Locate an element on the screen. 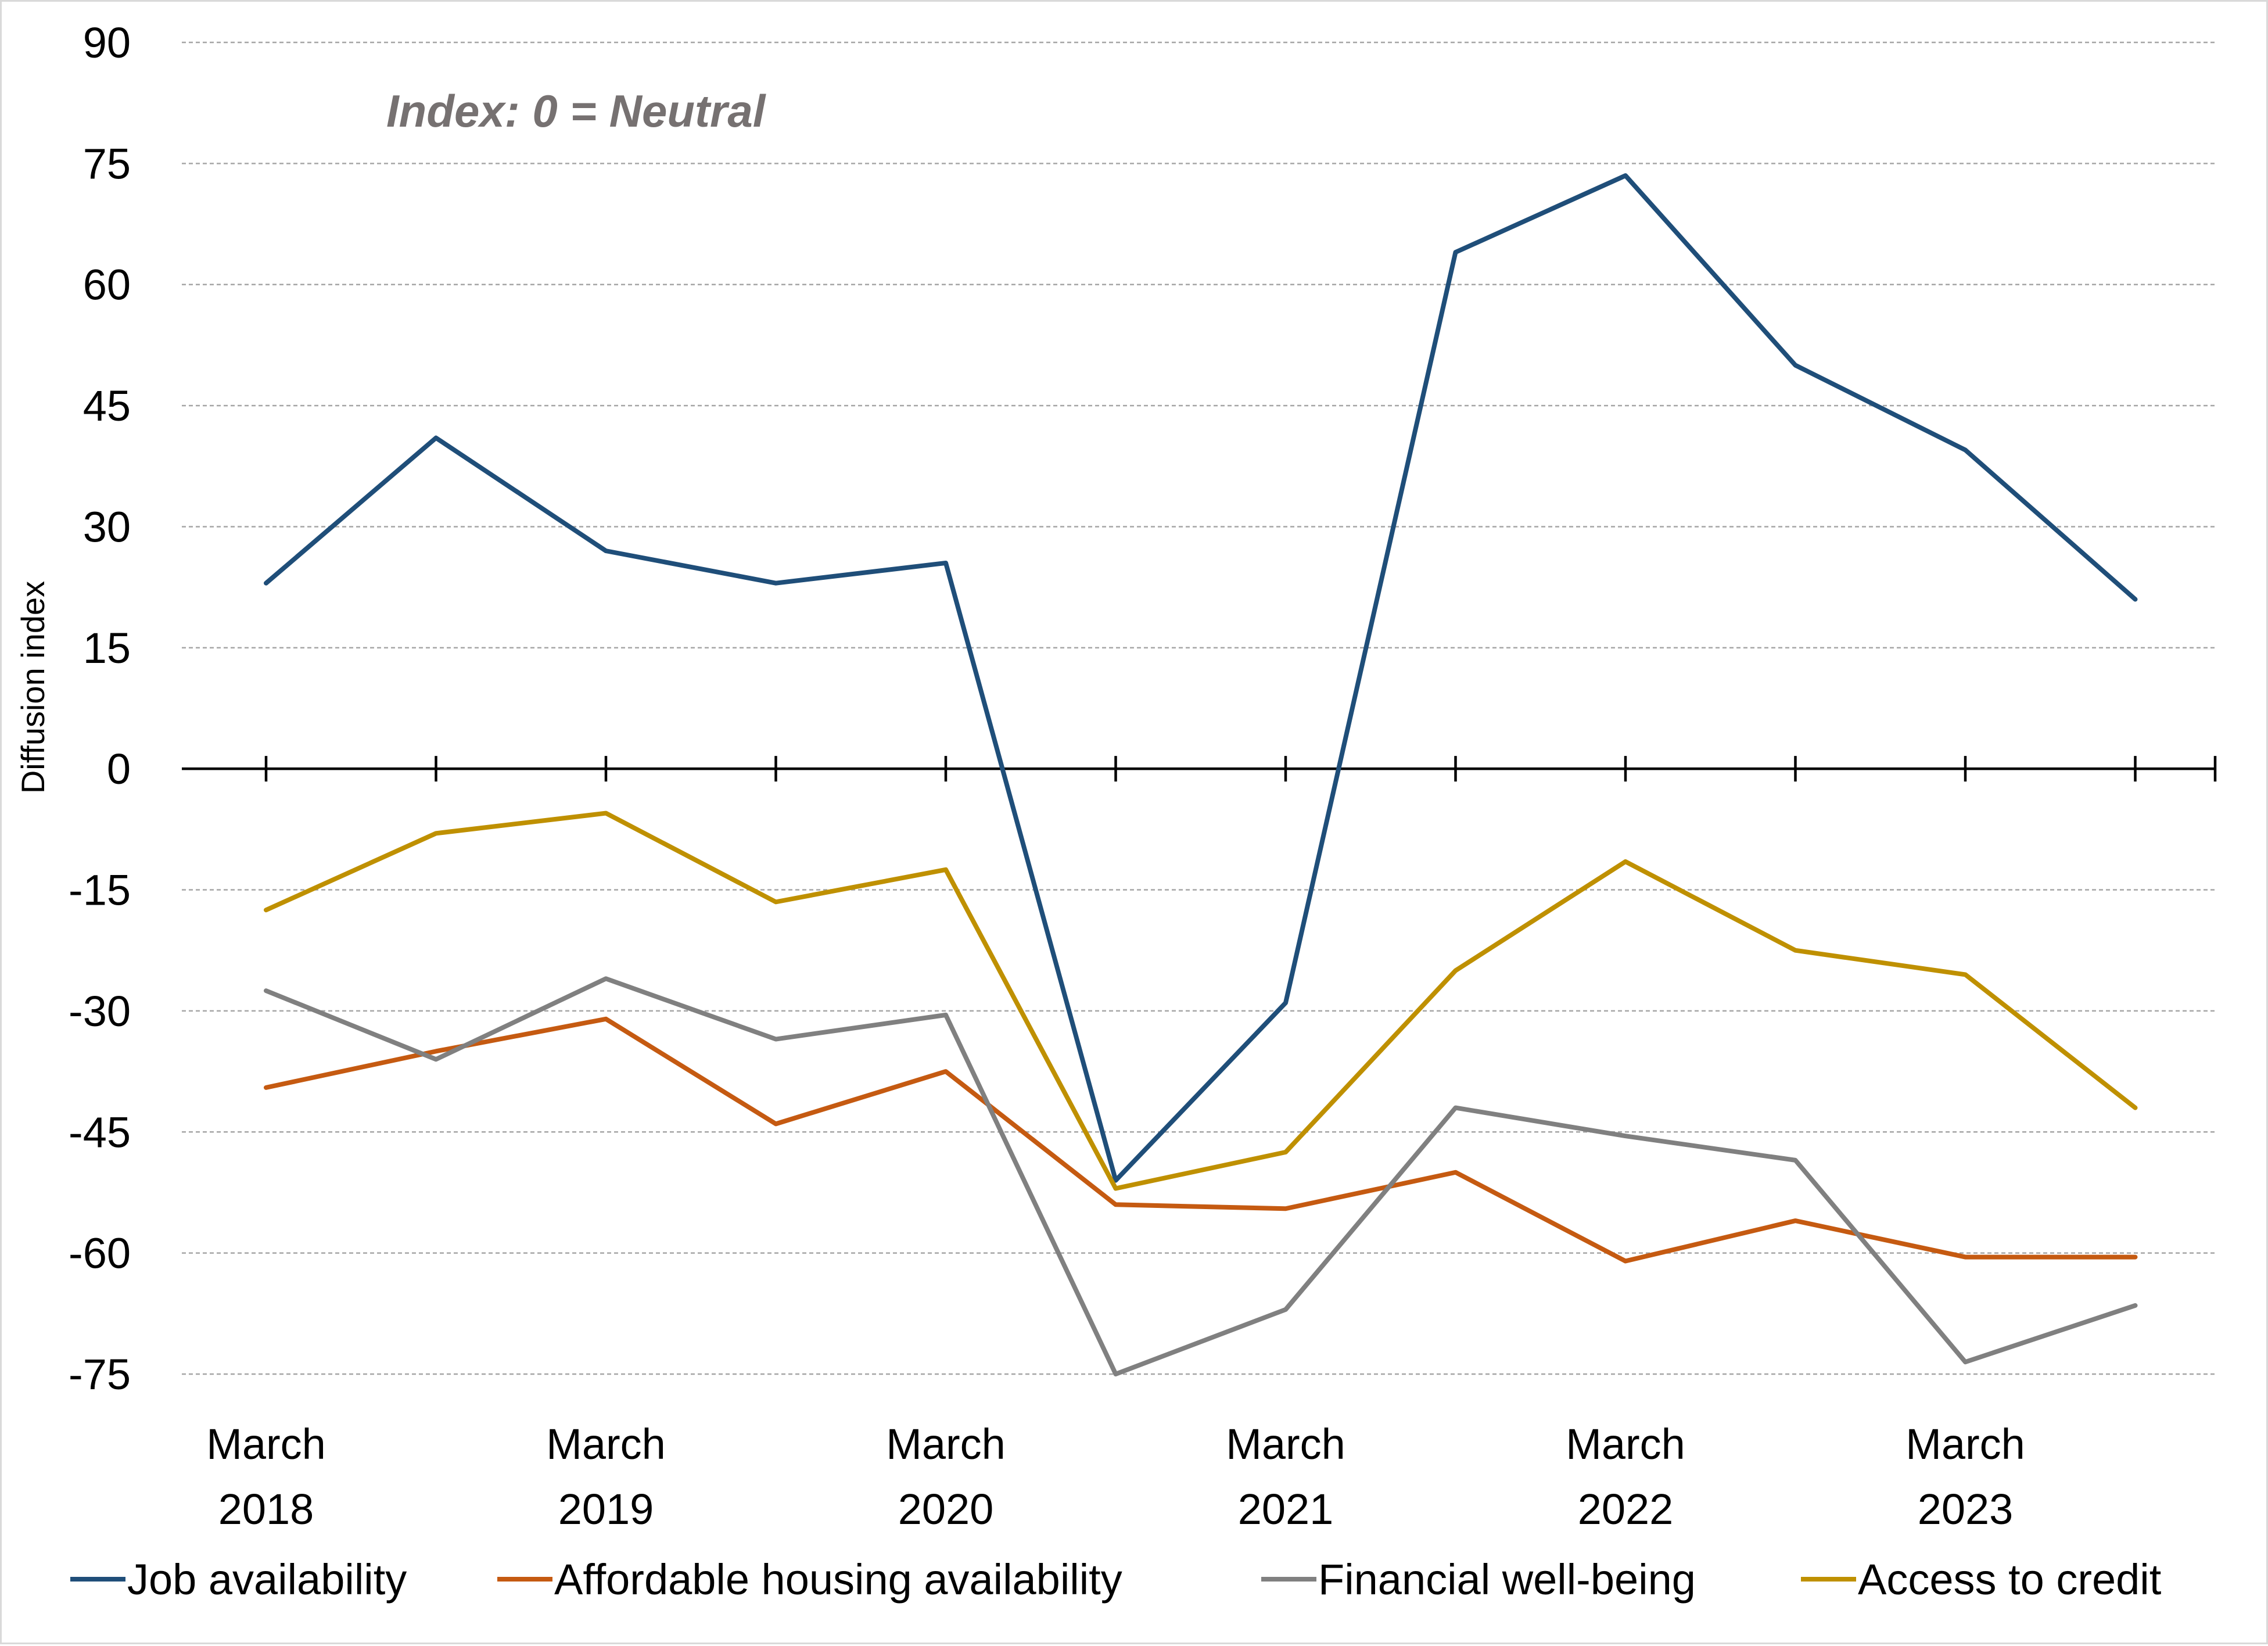  y-tick-label: -30 is located at coordinates (100, 1011).